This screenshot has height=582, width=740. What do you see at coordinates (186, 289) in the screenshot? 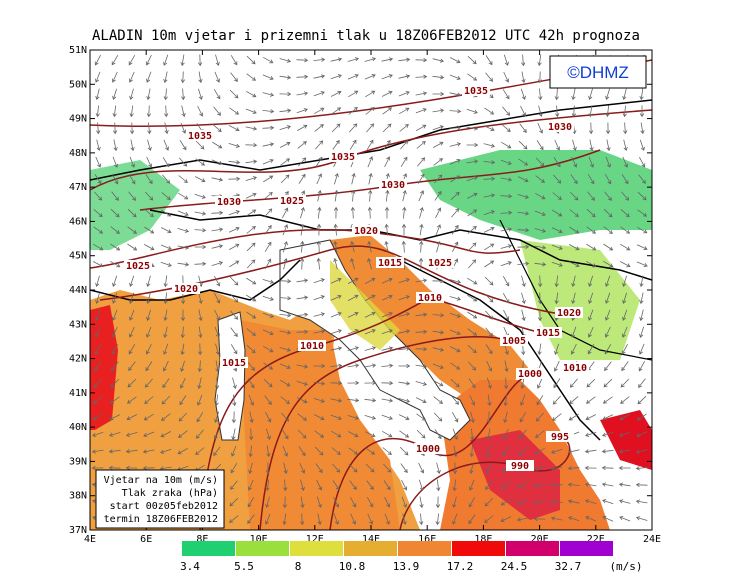
I see `isobar-label: 1020` at bounding box center [186, 289].